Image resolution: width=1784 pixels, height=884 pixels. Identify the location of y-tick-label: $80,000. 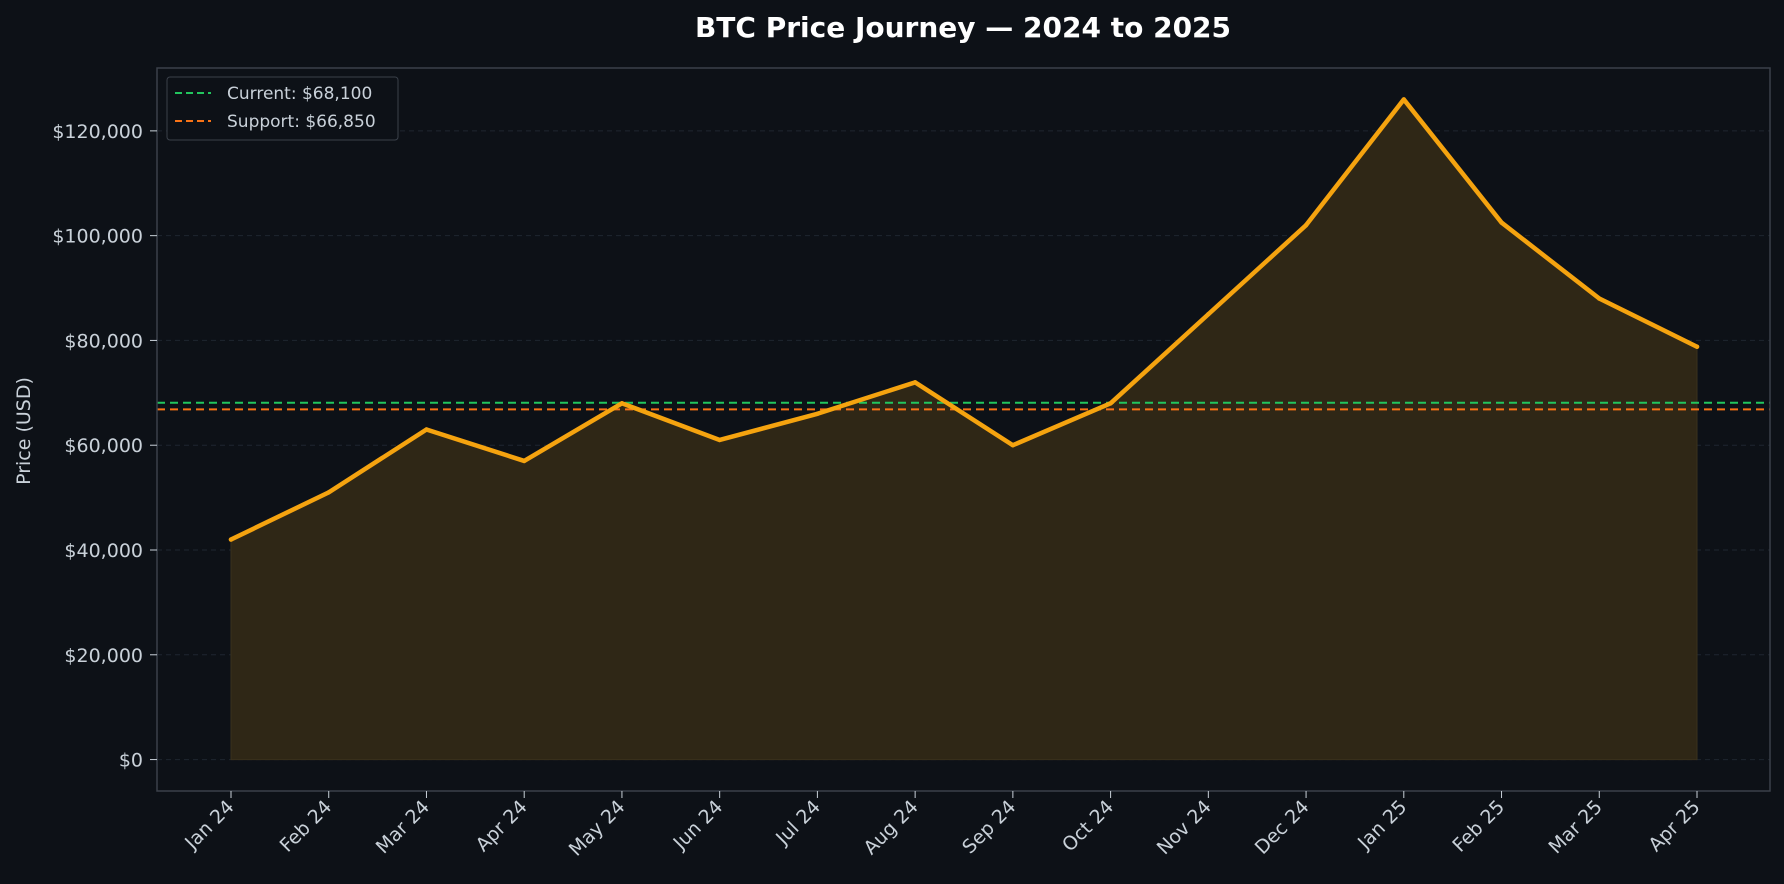
(103, 341).